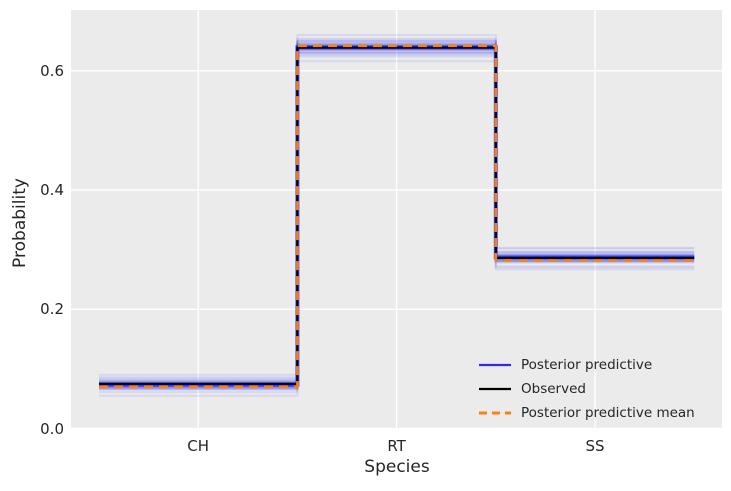 The image size is (731, 491). I want to click on legend-item-observed: Observed, so click(586, 389).